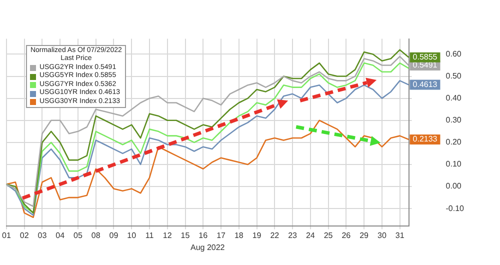  What do you see at coordinates (454, 142) in the screenshot?
I see `y-tick-label: 0.20` at bounding box center [454, 142].